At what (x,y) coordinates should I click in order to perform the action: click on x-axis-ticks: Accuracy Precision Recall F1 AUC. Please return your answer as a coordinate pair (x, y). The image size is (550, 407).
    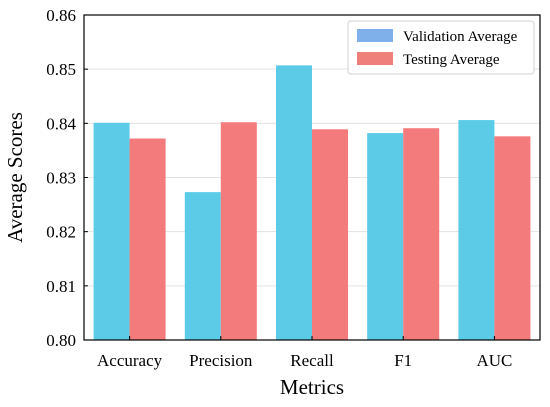
    Looking at the image, I should click on (304, 353).